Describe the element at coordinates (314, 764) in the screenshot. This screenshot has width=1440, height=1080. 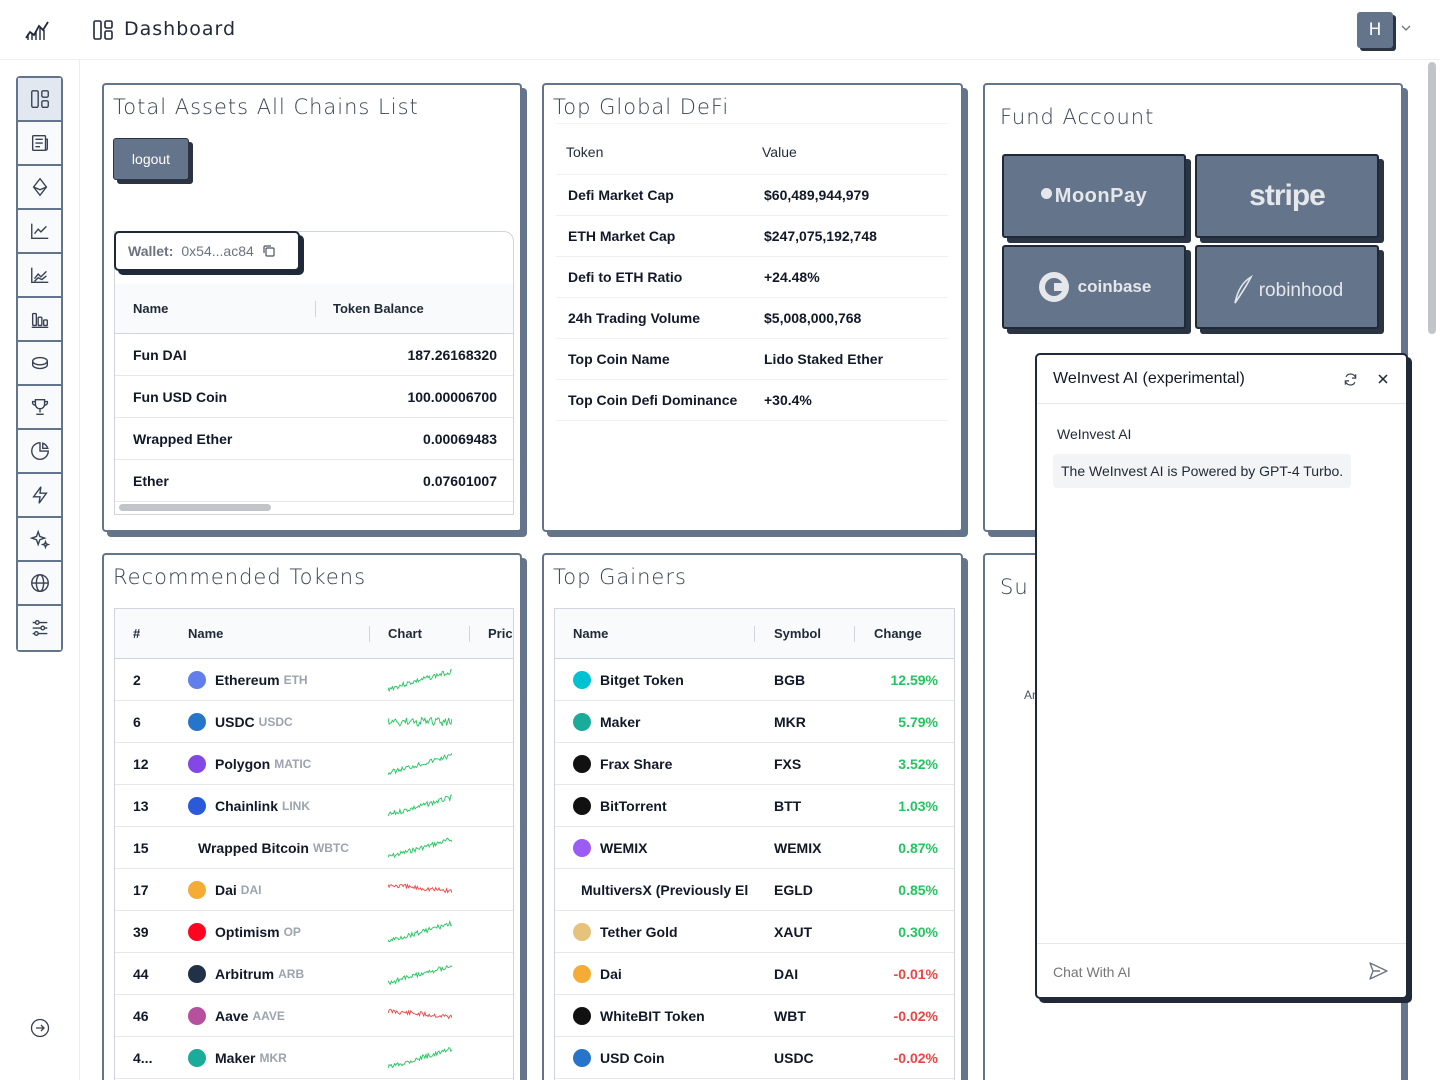
I see `table-row: 12 Polygon MATIC` at that location.